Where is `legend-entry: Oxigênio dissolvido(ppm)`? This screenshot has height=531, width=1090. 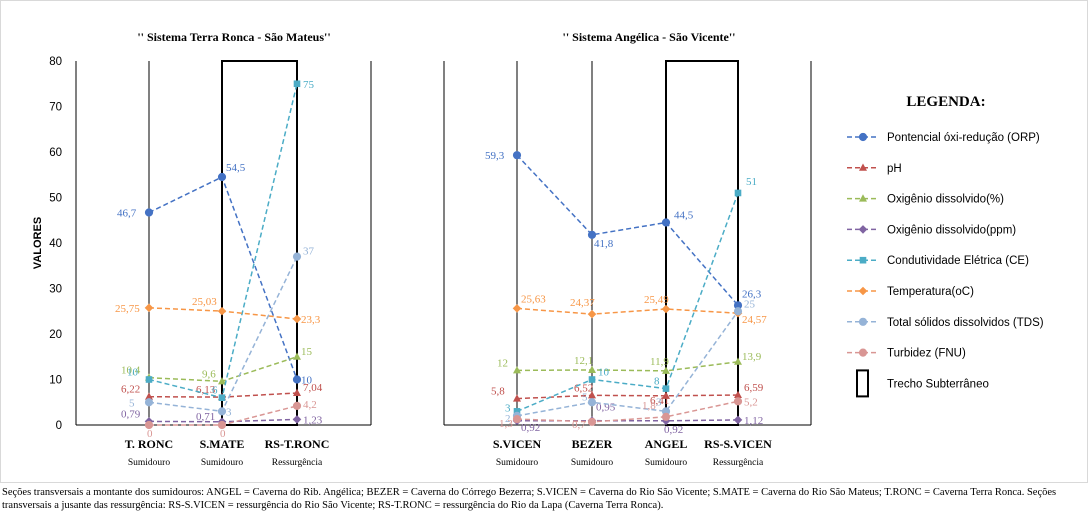
legend-entry: Oxigênio dissolvido(ppm) is located at coordinates (951, 230).